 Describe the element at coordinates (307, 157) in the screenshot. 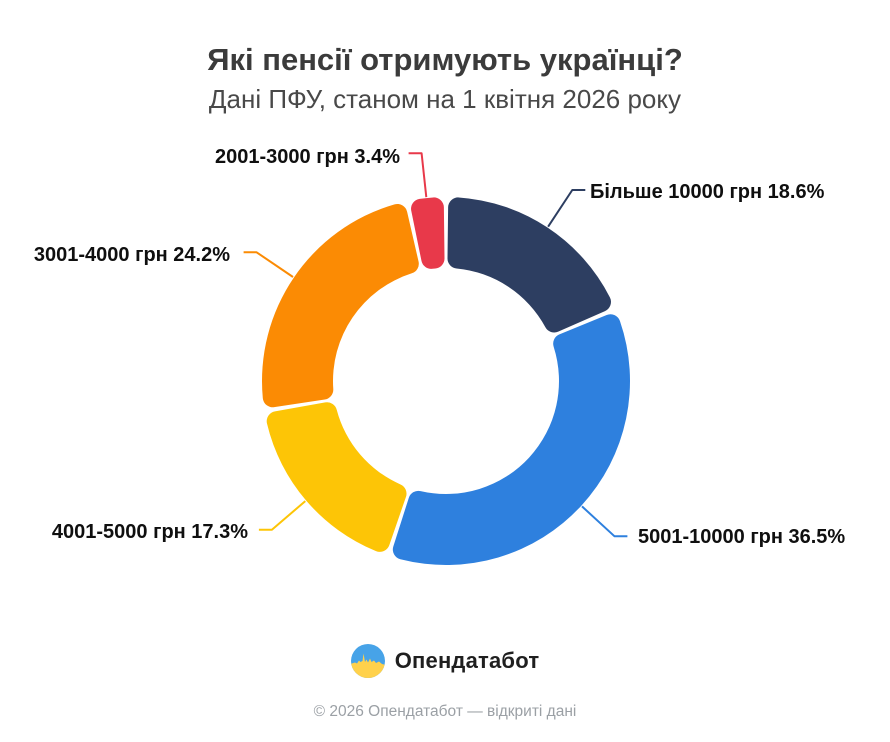

I see `slice-label-2001-3000: 2001-3000 грн 3.4%` at that location.